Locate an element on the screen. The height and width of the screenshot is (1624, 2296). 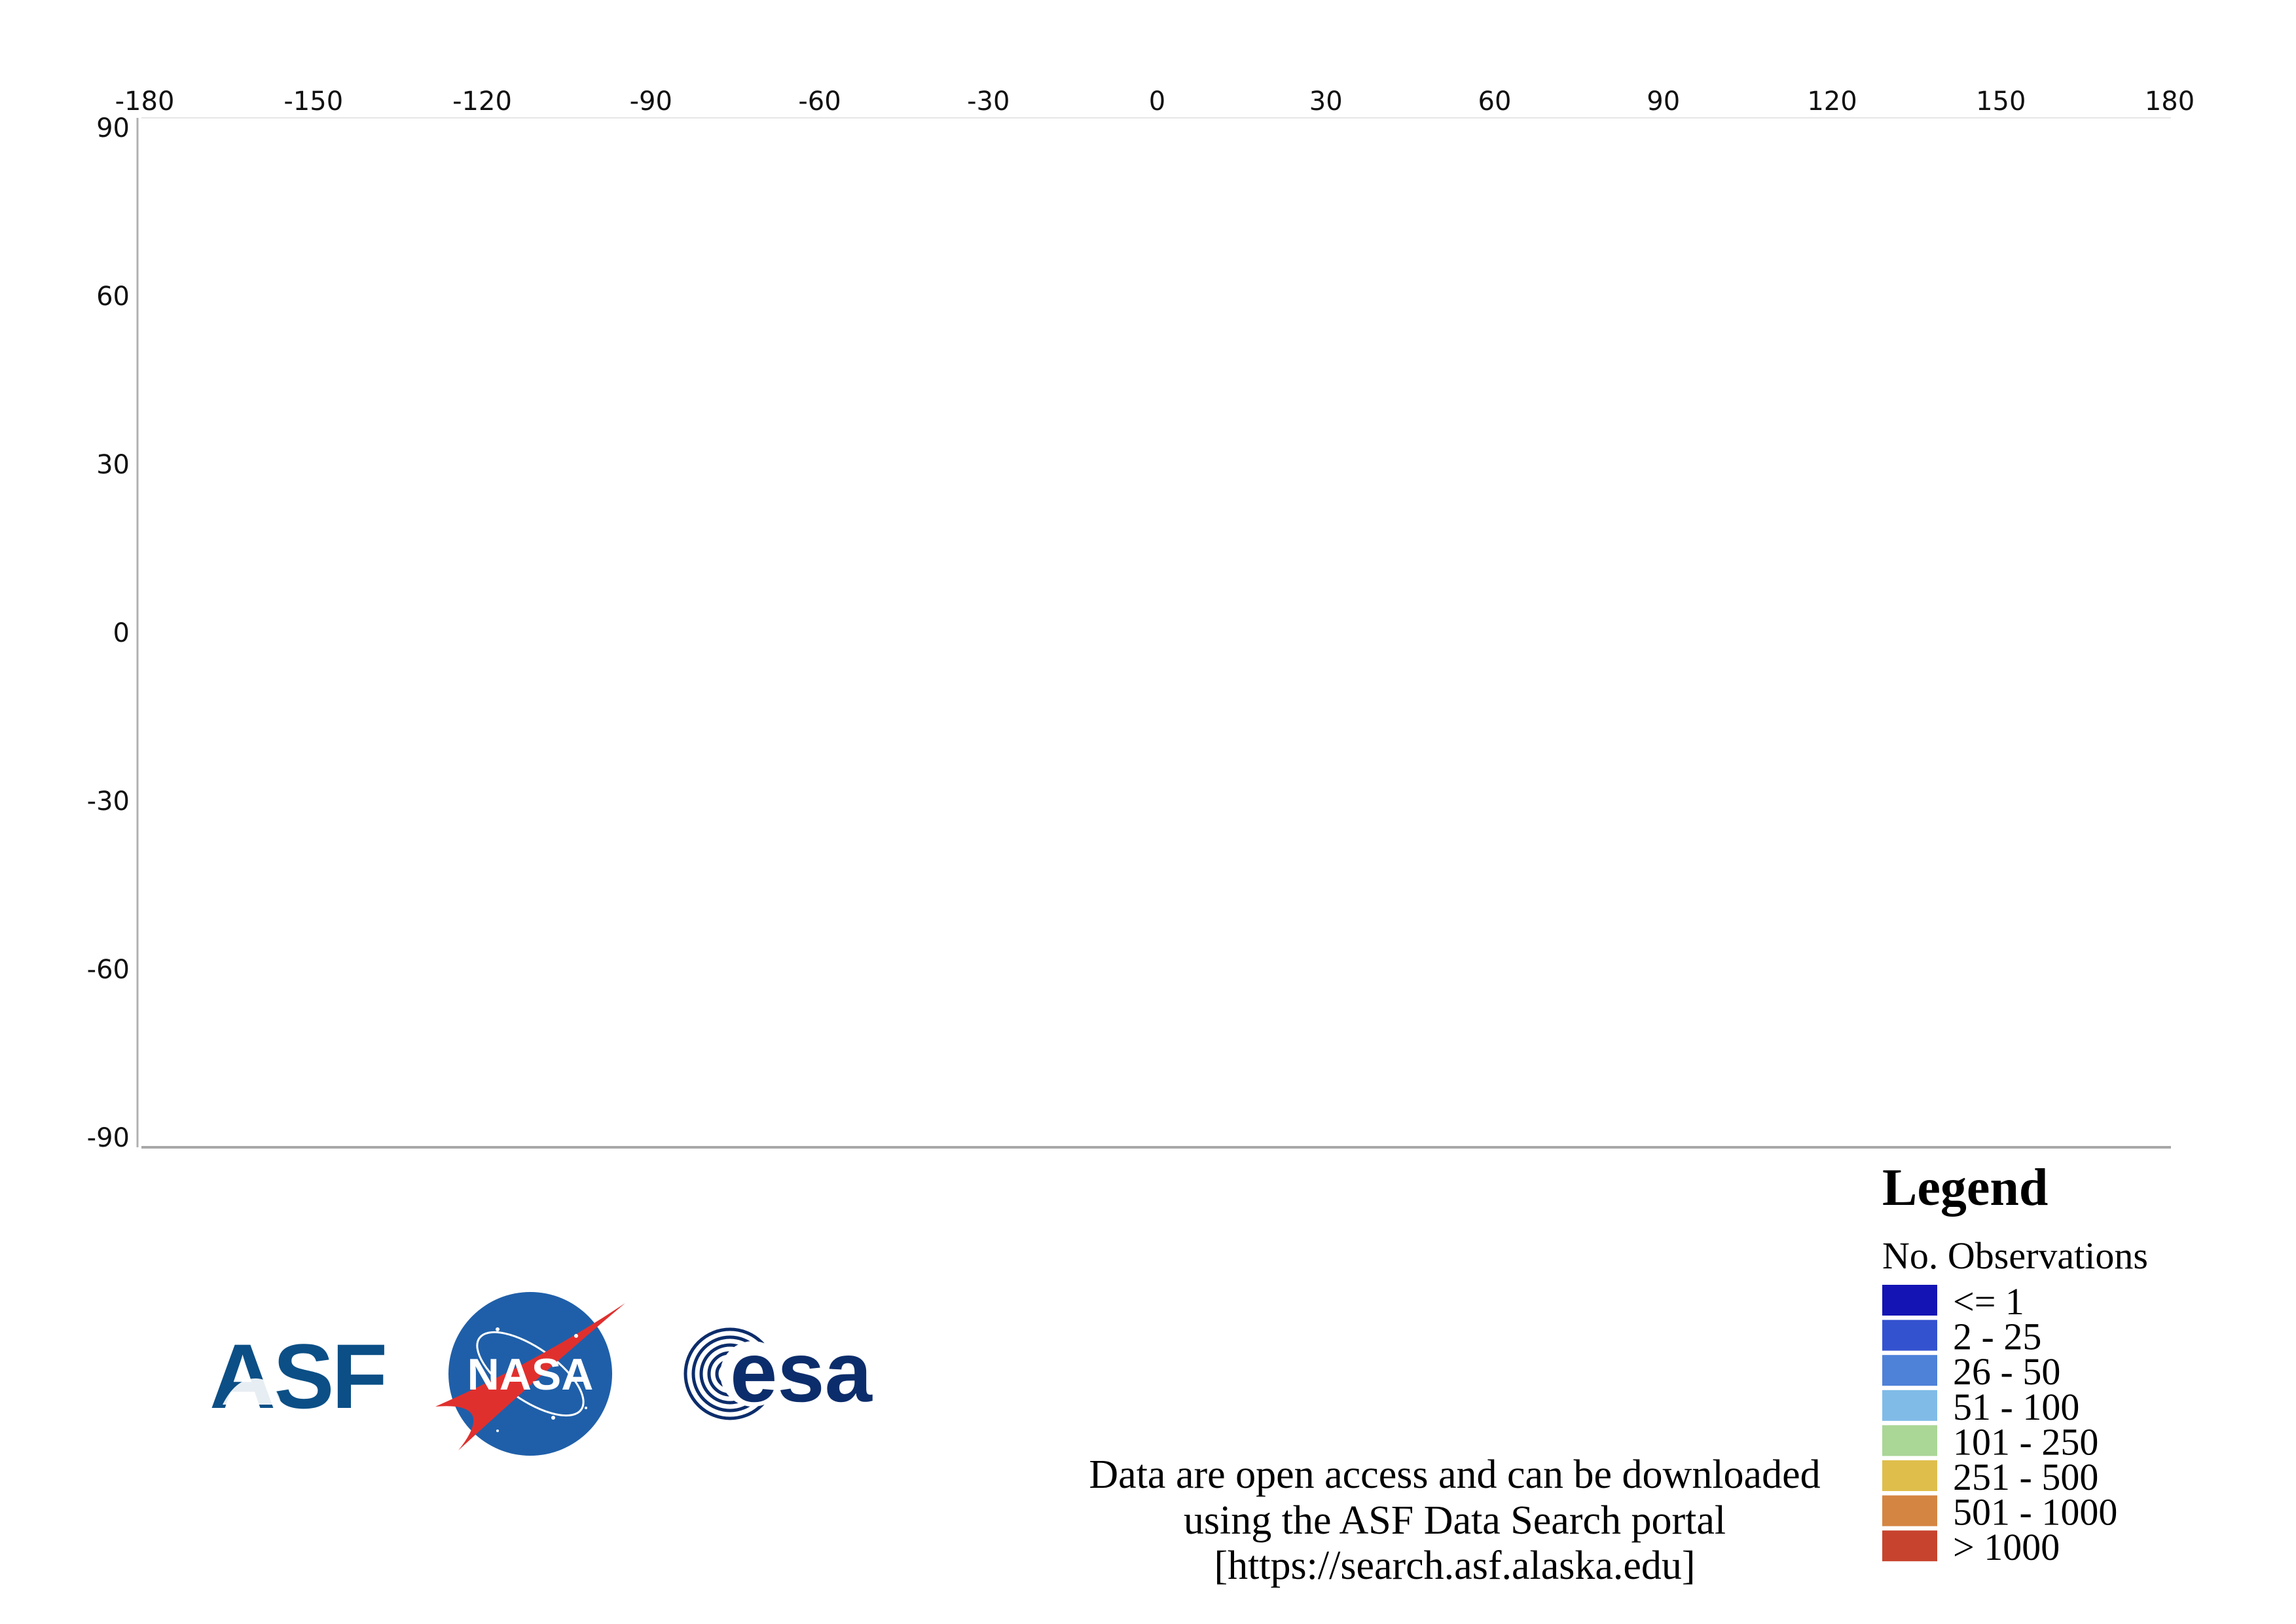
legend-item-label: 51 - 100 is located at coordinates (2016, 1407).